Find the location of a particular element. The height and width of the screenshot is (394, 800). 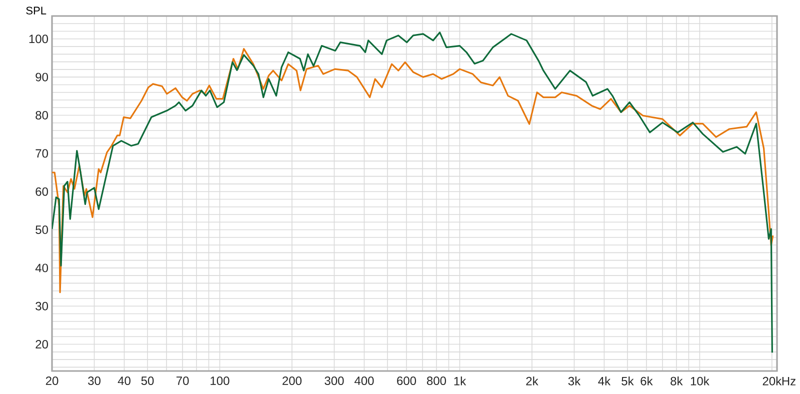

y-tick-label: 80 is located at coordinates (42, 115).